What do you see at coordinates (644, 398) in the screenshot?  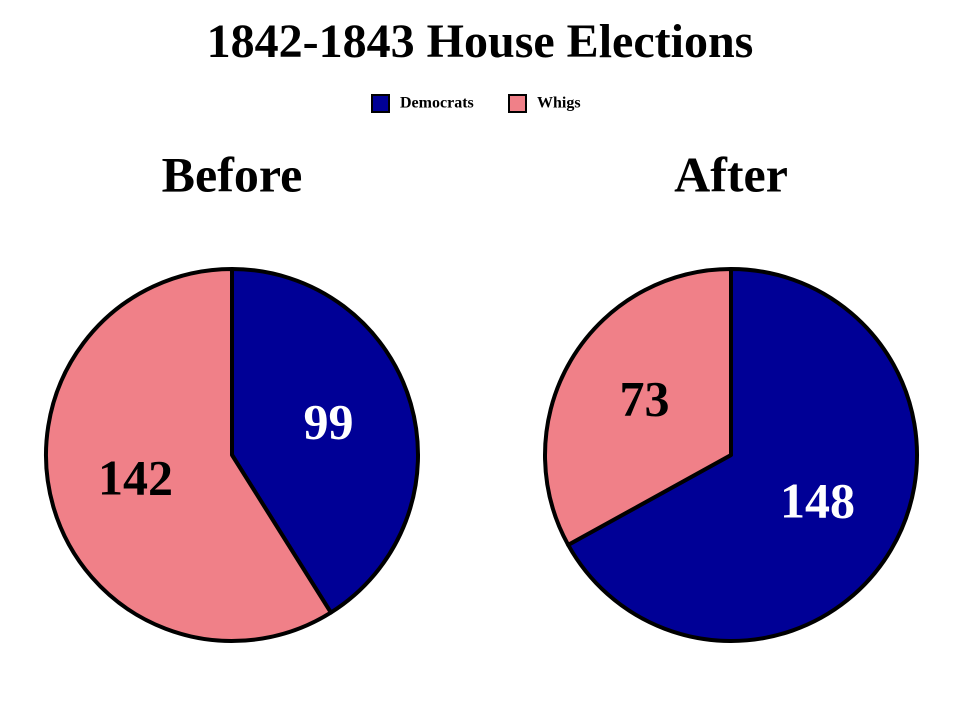 I see `data-label: 73` at bounding box center [644, 398].